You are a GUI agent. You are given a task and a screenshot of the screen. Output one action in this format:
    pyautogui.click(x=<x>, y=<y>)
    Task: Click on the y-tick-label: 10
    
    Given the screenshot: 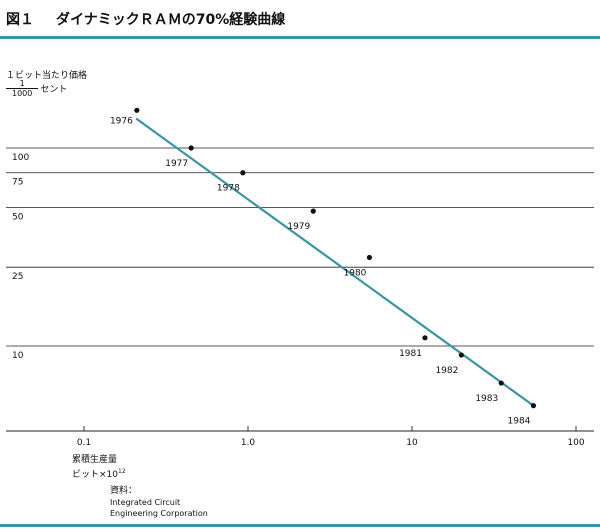 What is the action you would take?
    pyautogui.click(x=18, y=356)
    